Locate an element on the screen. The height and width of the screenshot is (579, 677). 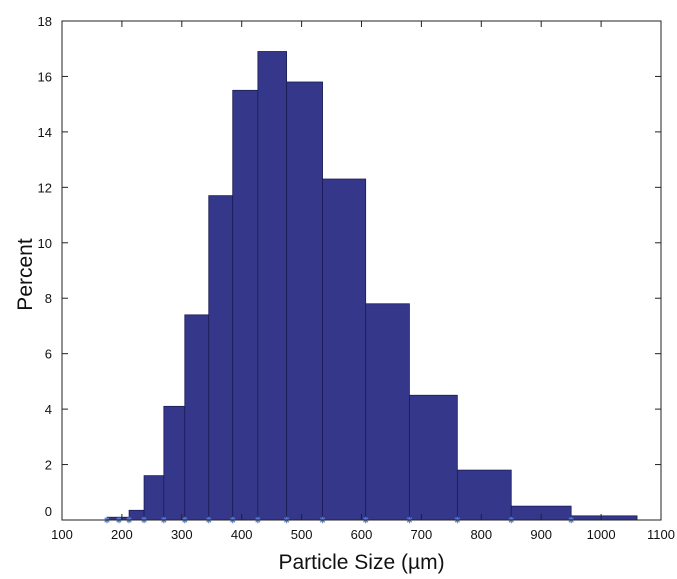
x-tick-label-200: 200 is located at coordinates (122, 534).